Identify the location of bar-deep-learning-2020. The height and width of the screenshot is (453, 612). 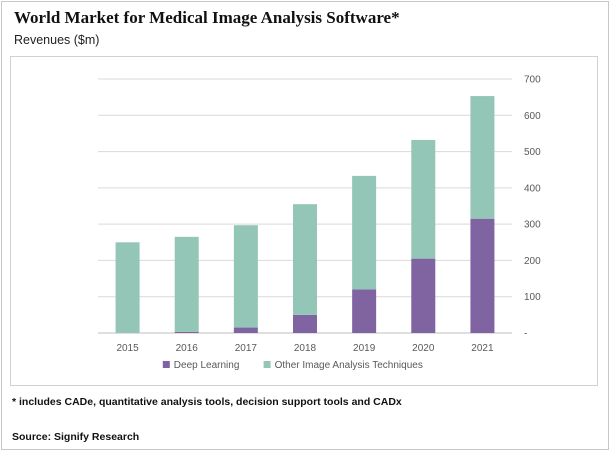
(423, 295).